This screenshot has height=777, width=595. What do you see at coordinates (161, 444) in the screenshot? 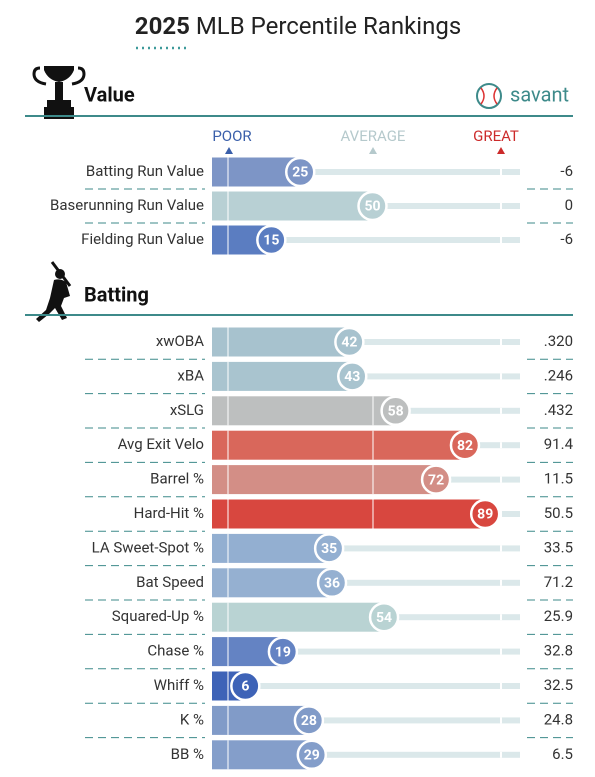
I see `row-label: Avg Exit Velo` at bounding box center [161, 444].